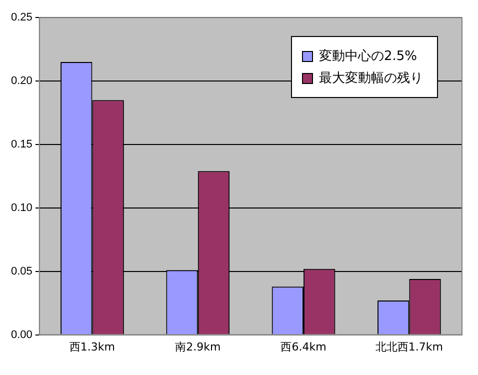 Image resolution: width=478 pixels, height=375 pixels. Describe the element at coordinates (92, 347) in the screenshot. I see `x-tick-label: 西1.3km` at that location.